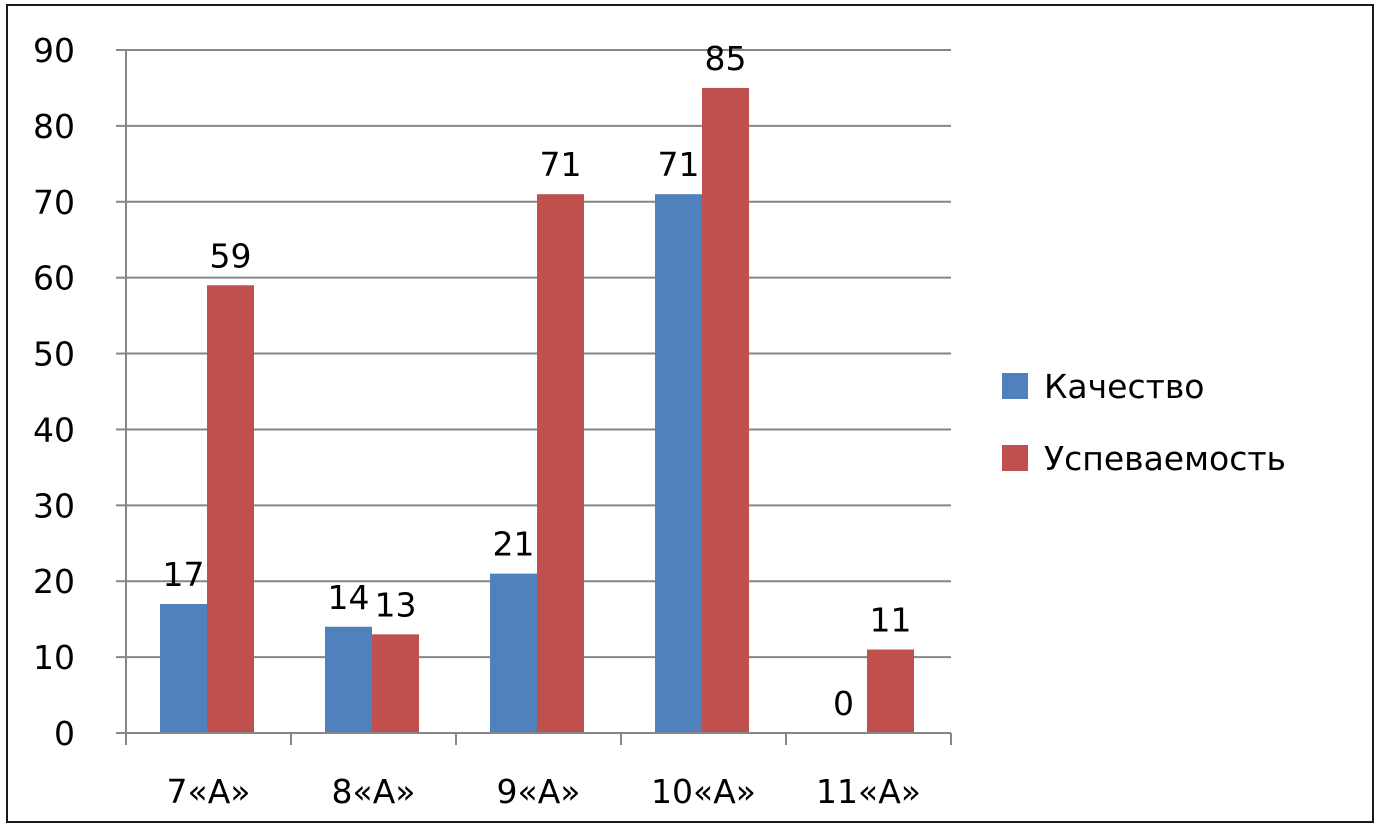  I want to click on x-tick-label: 11«А», so click(868, 791).